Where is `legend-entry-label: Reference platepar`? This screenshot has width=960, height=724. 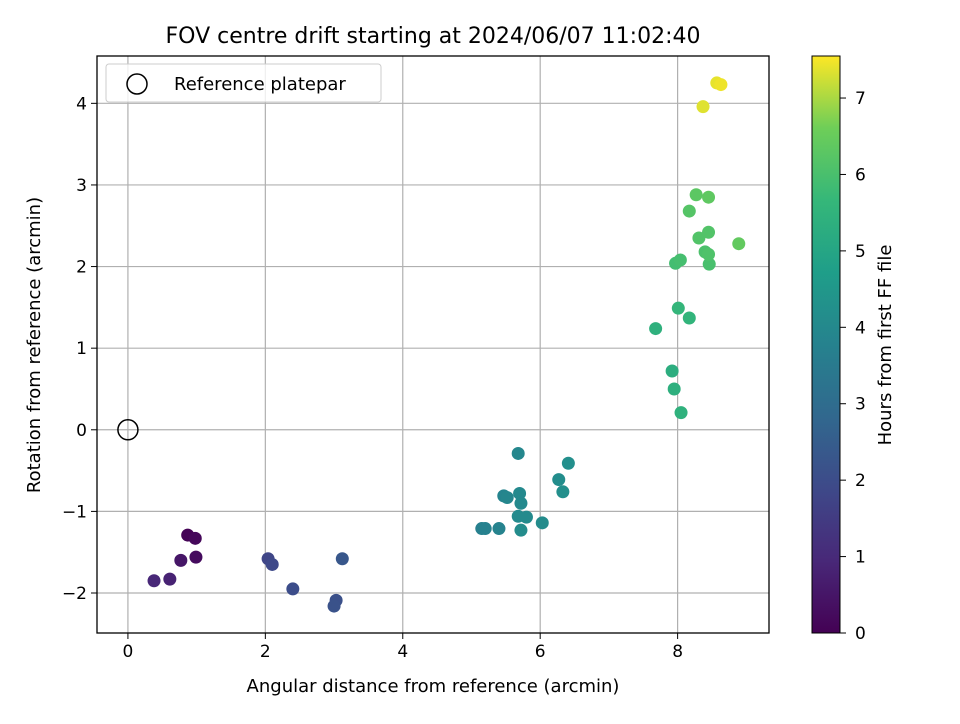 legend-entry-label: Reference platepar is located at coordinates (260, 84).